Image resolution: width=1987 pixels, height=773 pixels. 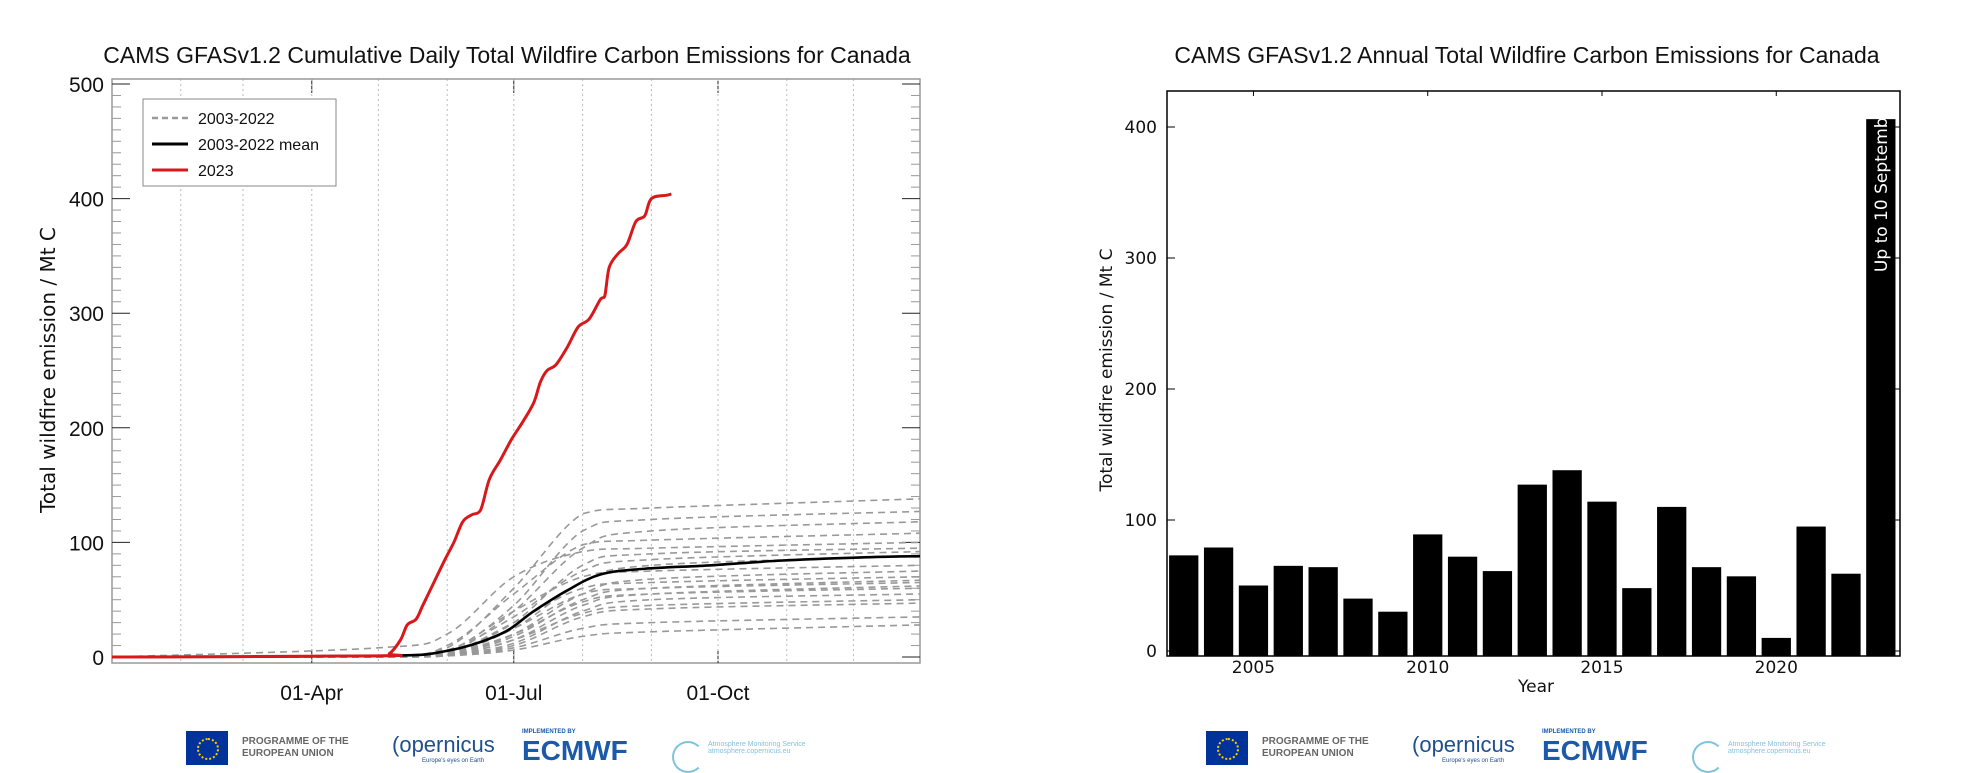 I want to click on x-tick-label: 2015, so click(x=1601, y=668).